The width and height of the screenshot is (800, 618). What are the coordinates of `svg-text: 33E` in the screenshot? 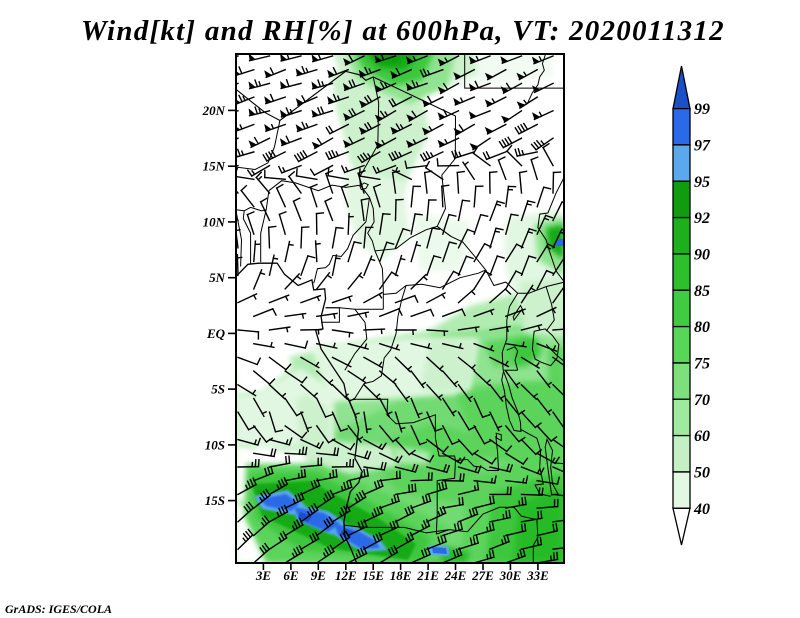 It's located at (537, 575).